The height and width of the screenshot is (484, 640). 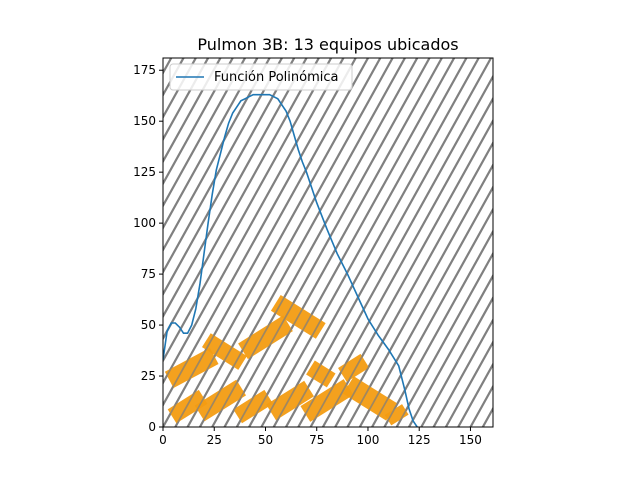 I want to click on legend: Función Polinómica, so click(x=261, y=77).